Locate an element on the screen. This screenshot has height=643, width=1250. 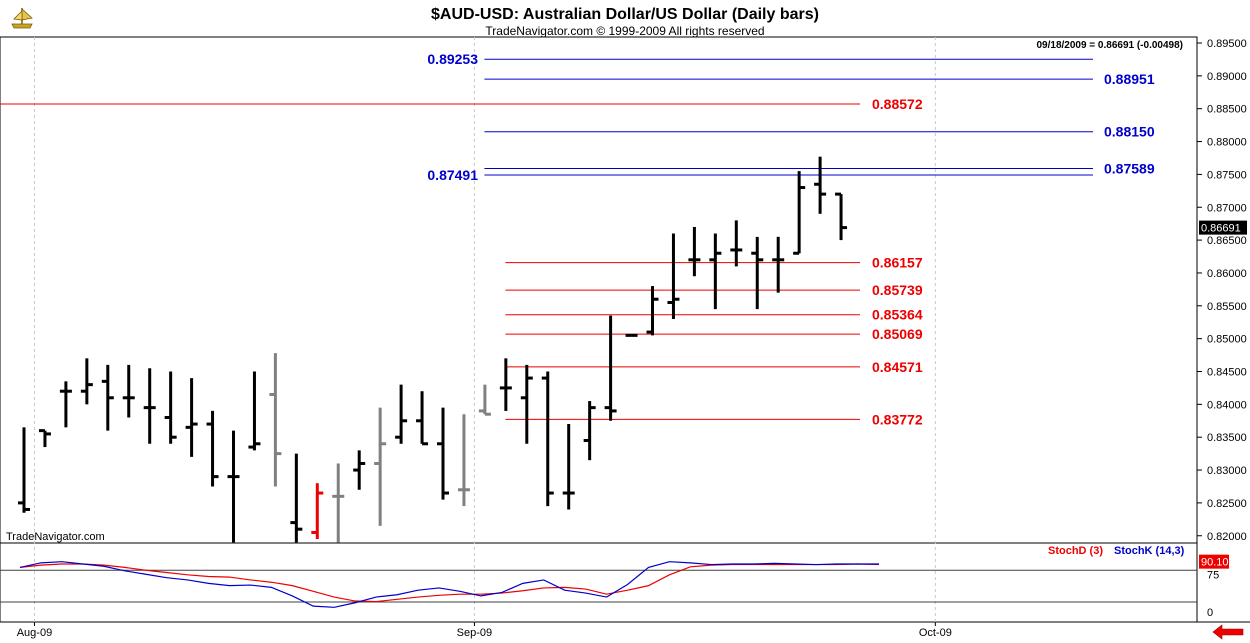
y-tick-label: 0.88500 is located at coordinates (1227, 110).